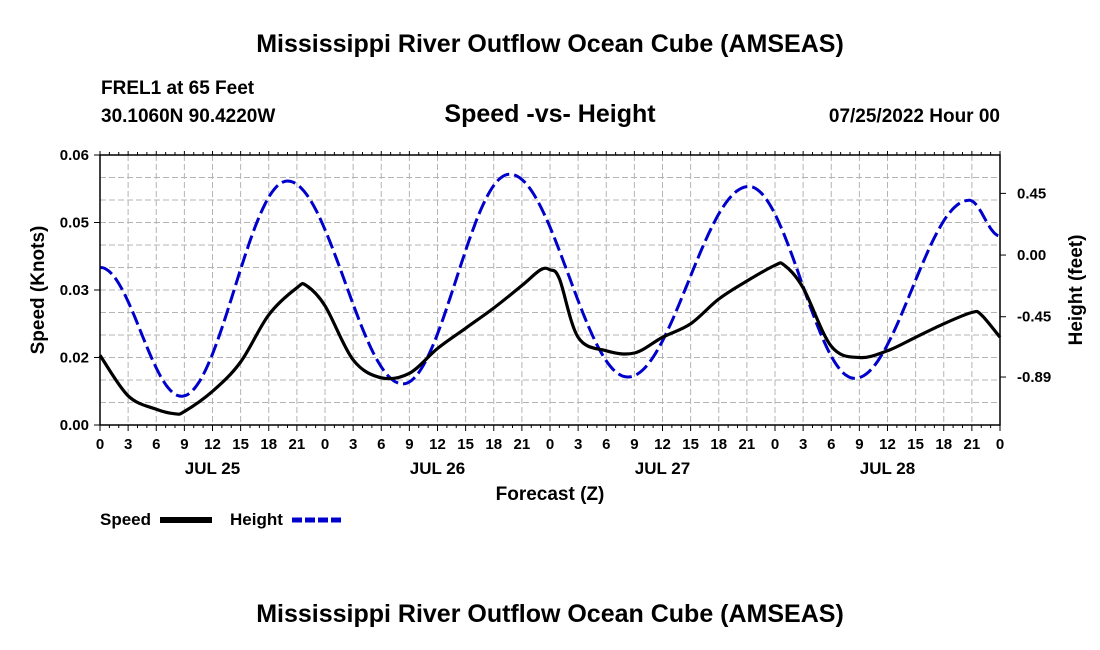 The image size is (1100, 650). Describe the element at coordinates (74, 223) in the screenshot. I see `y-left-tick-label: 0.05` at that location.